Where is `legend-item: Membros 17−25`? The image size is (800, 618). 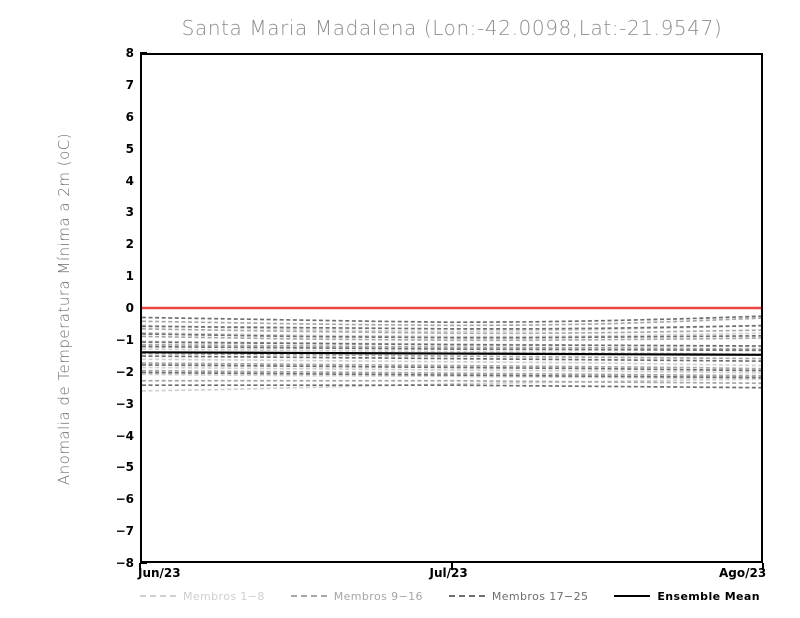
legend-item: Membros 17−25 is located at coordinates (518, 596).